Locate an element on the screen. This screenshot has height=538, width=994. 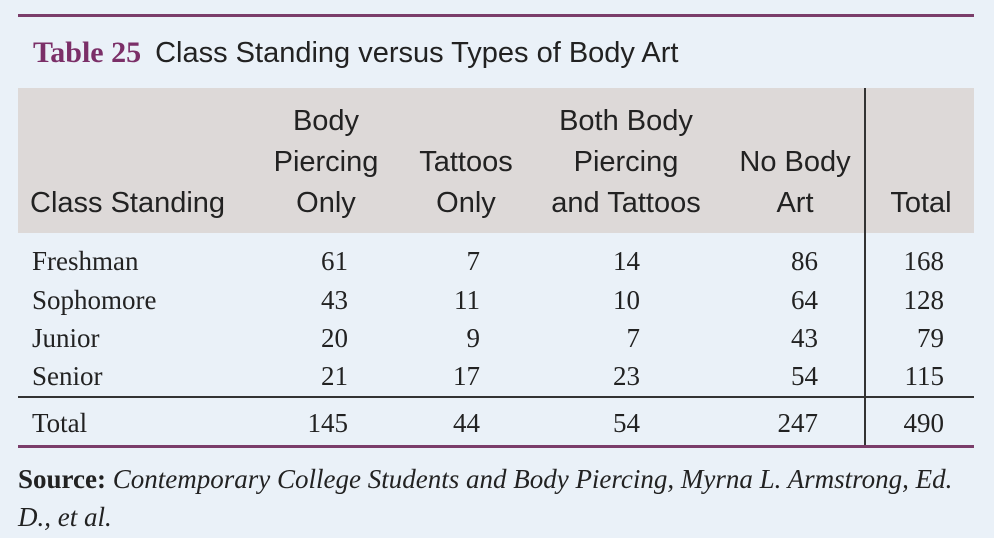
total-row-cell: 247 is located at coordinates (798, 423).